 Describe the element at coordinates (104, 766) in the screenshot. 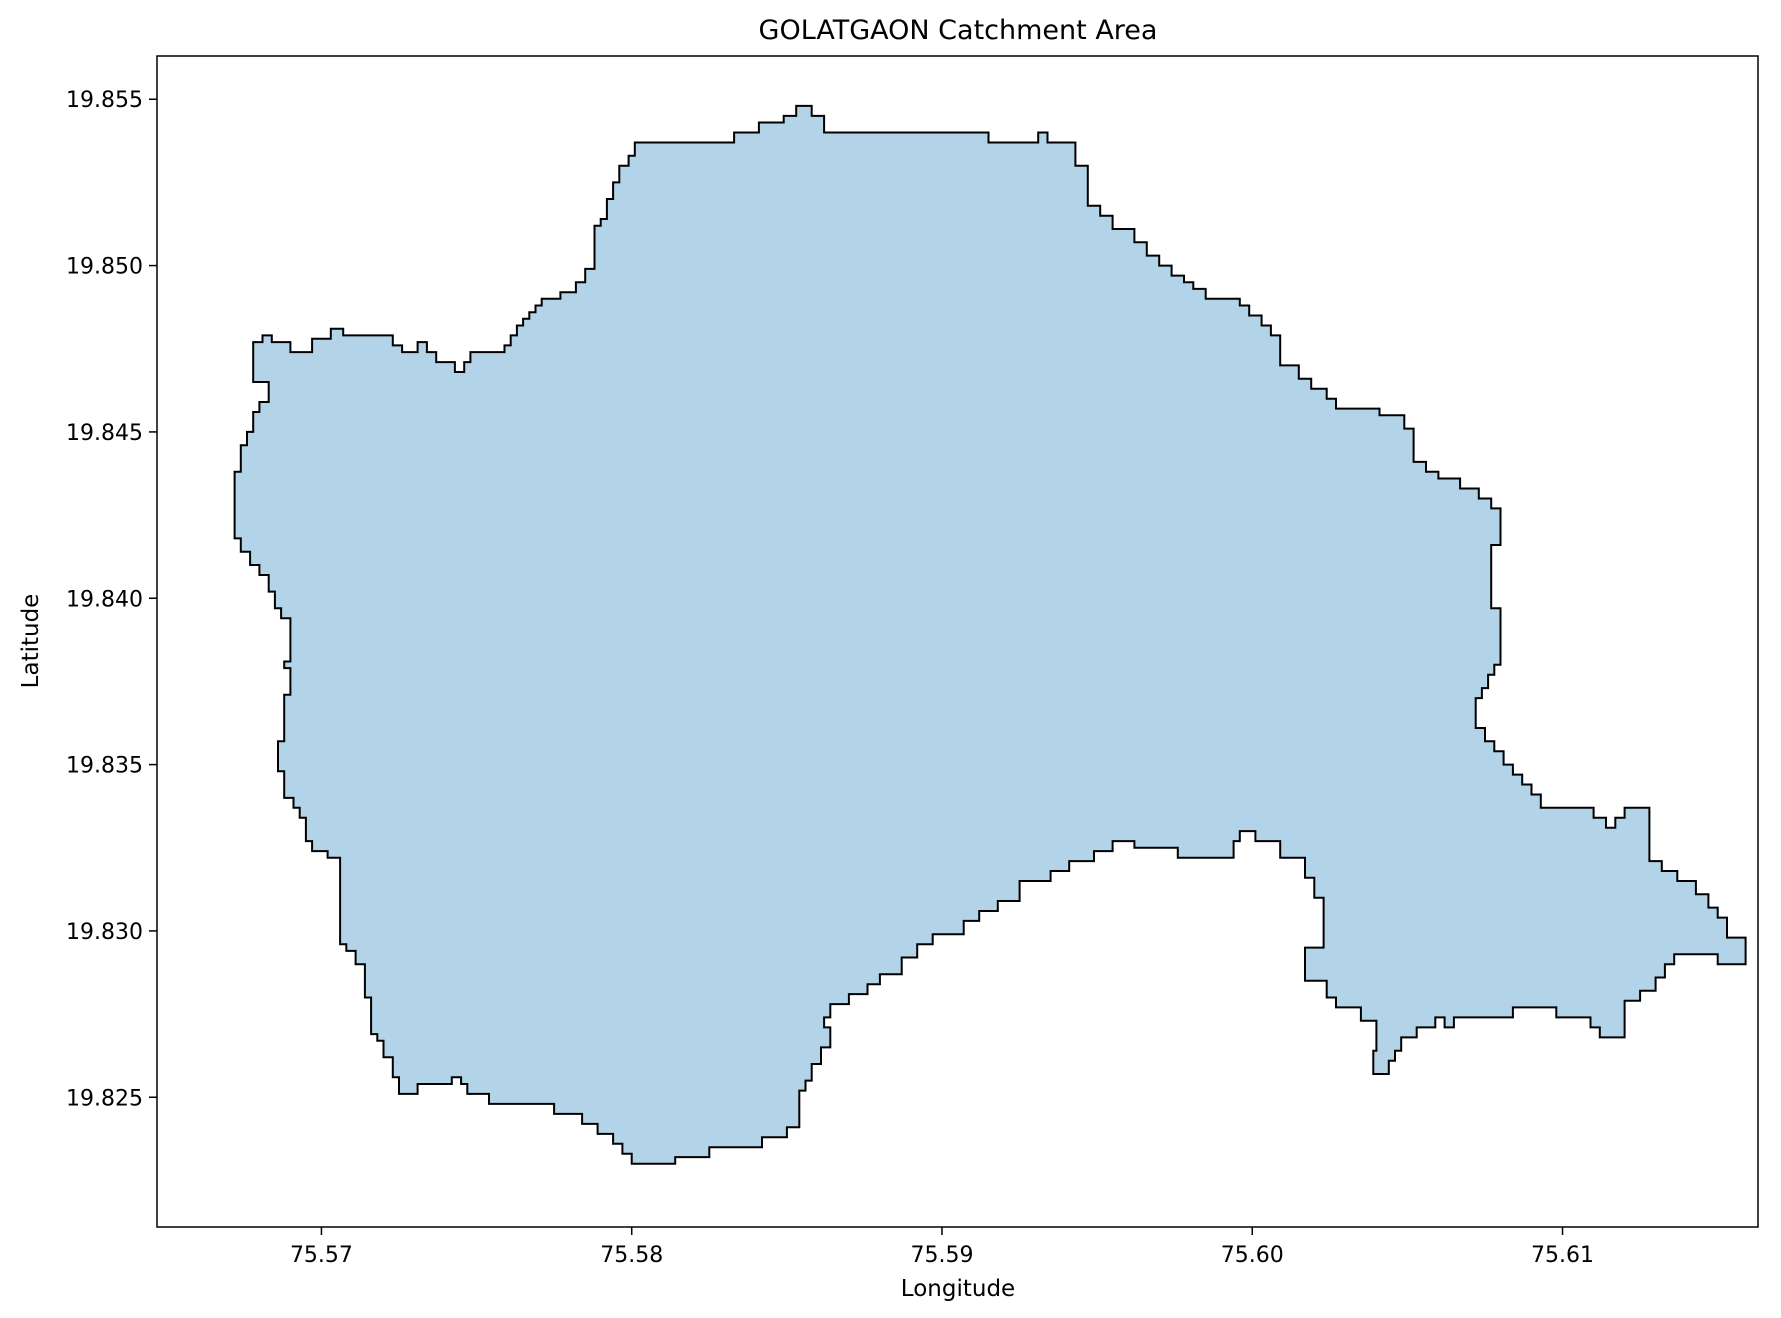

I see `y-tick-label: 19.835` at that location.